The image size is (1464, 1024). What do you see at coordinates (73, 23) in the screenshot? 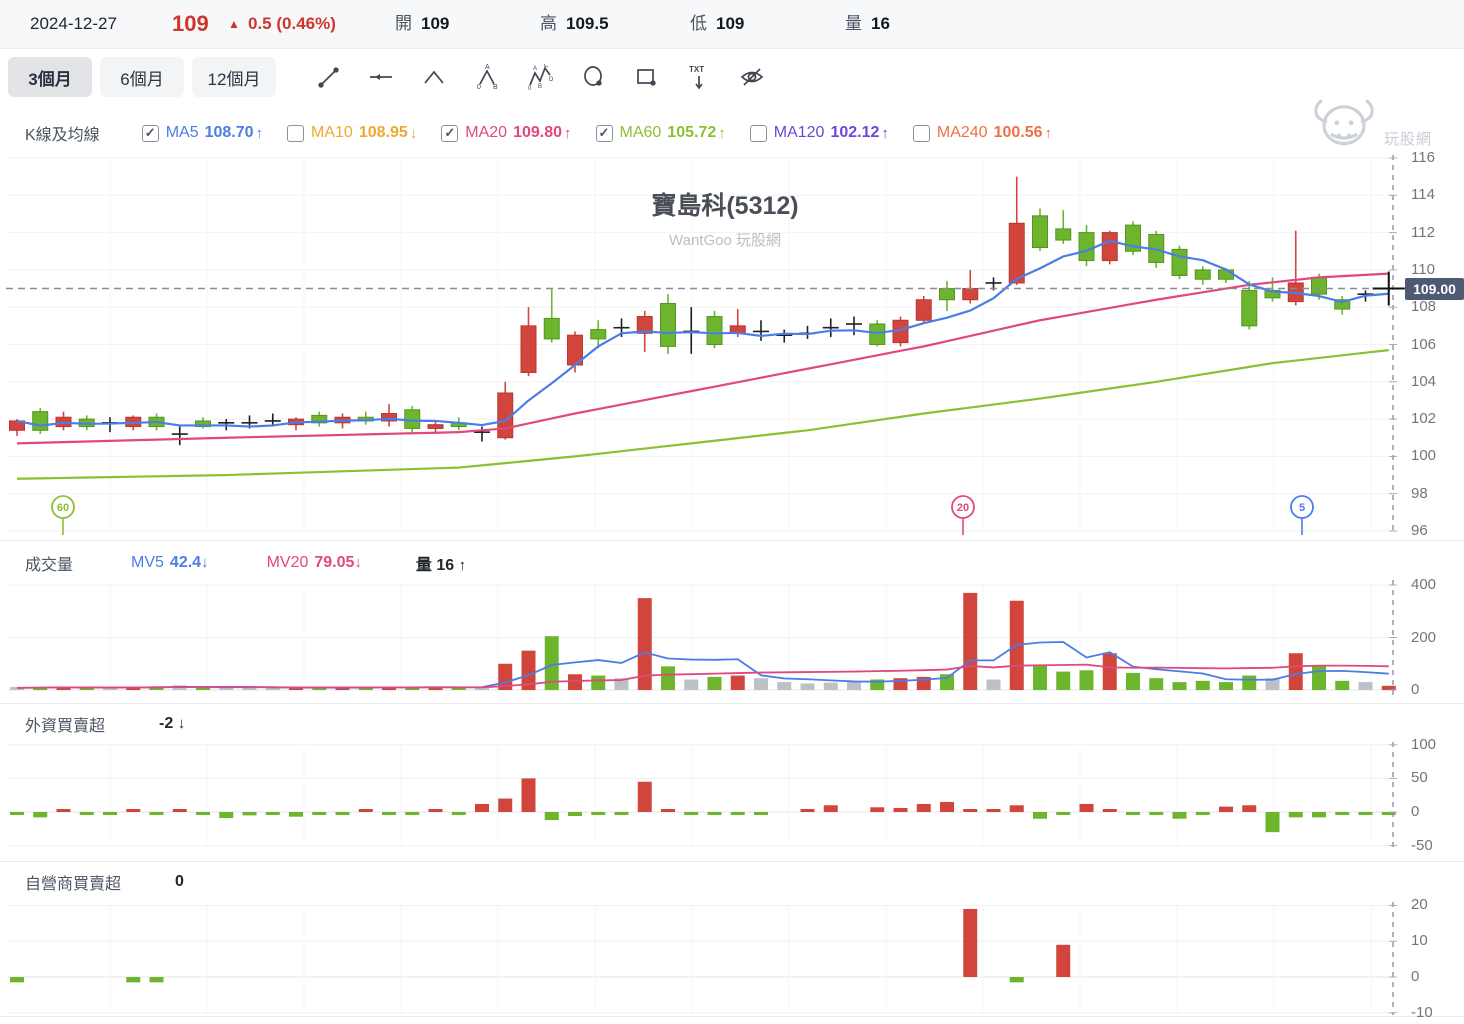
I see `quote-date: 2024-12-27` at bounding box center [73, 23].